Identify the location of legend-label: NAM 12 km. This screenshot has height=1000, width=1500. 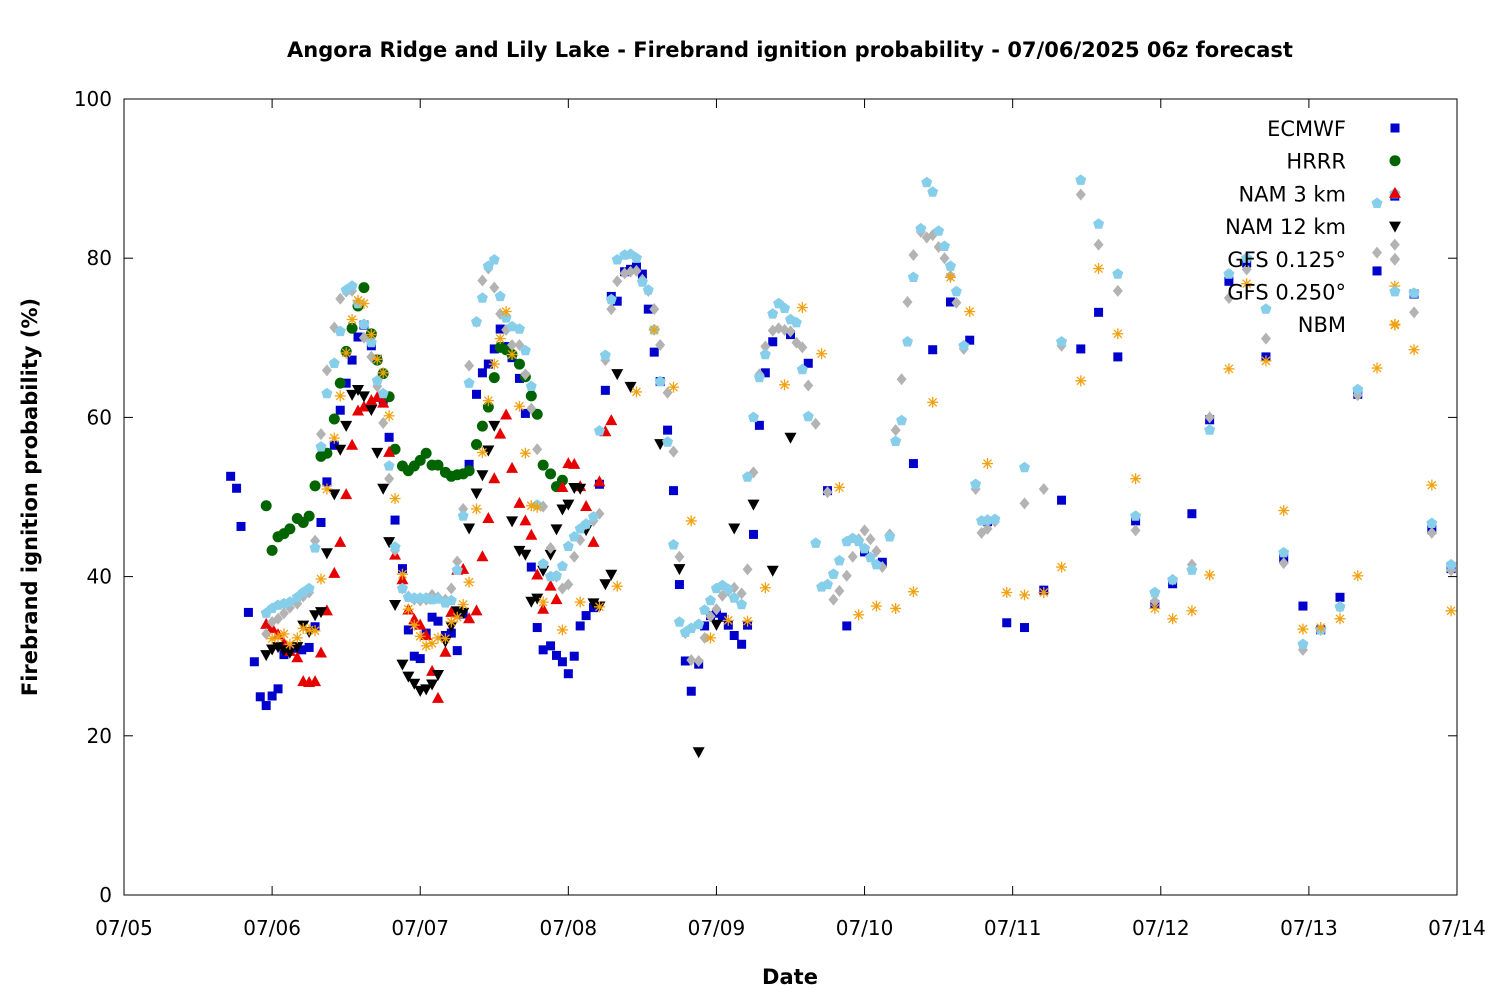
(1285, 227).